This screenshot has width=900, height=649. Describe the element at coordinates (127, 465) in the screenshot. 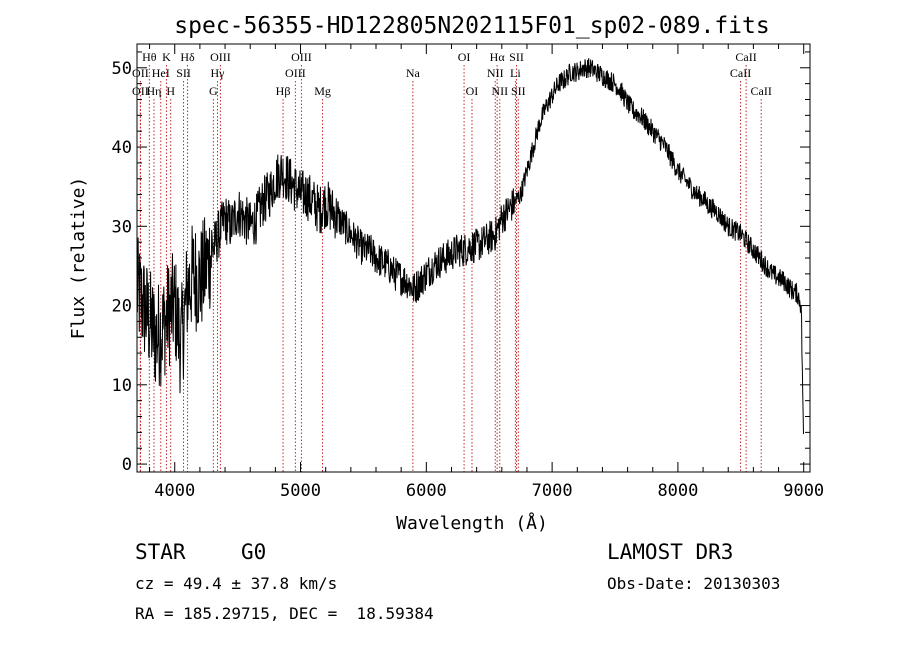

I see `y-tick-label: 0` at that location.